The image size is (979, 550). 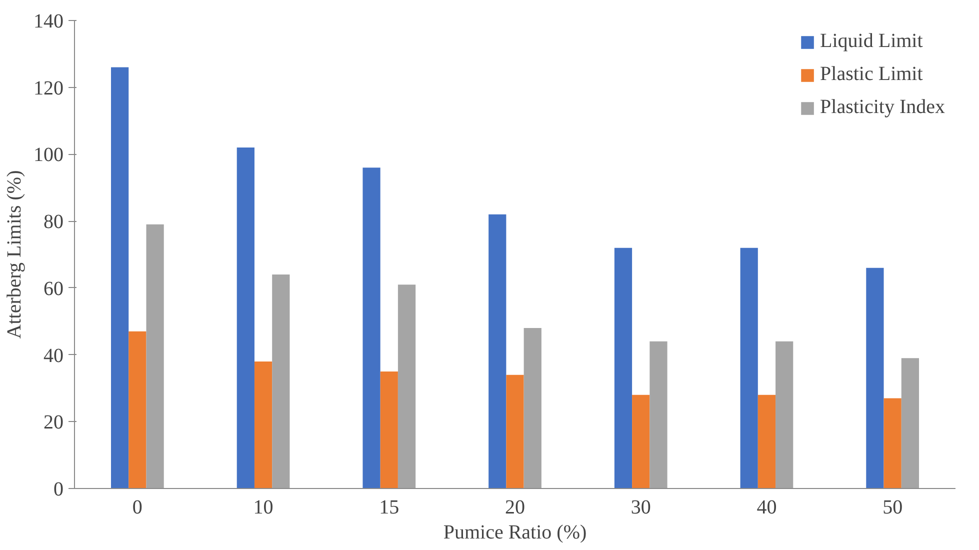 I want to click on y-tick-label: 20, so click(x=54, y=423).